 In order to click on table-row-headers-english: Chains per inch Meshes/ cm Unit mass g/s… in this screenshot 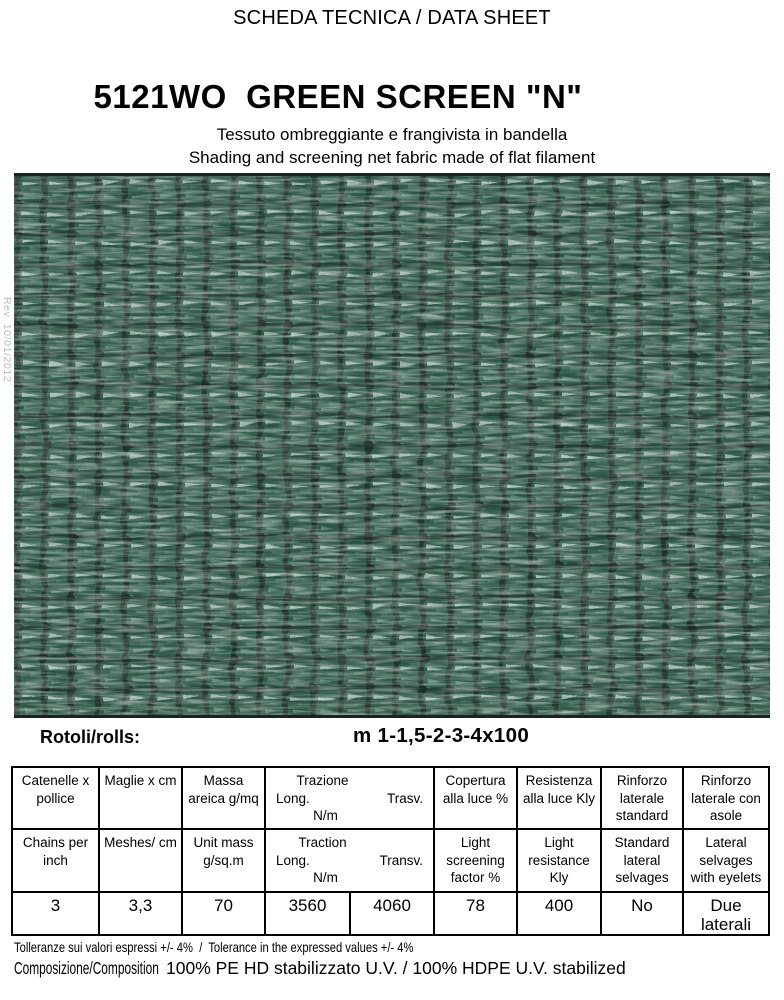, I will do `click(390, 860)`.